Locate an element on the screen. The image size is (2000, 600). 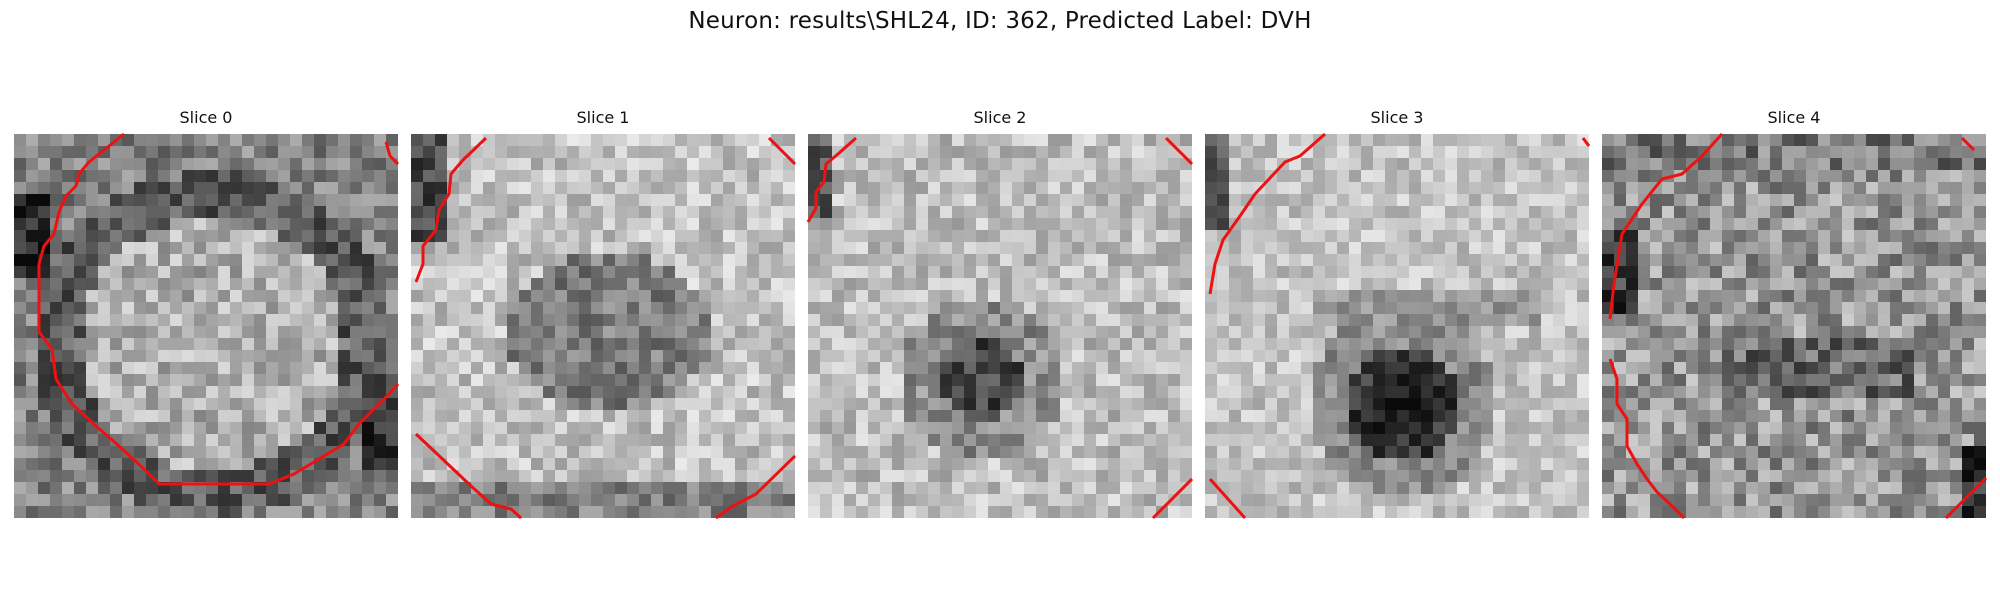
slice-panel-1: Slice 1 is located at coordinates (604, 314).